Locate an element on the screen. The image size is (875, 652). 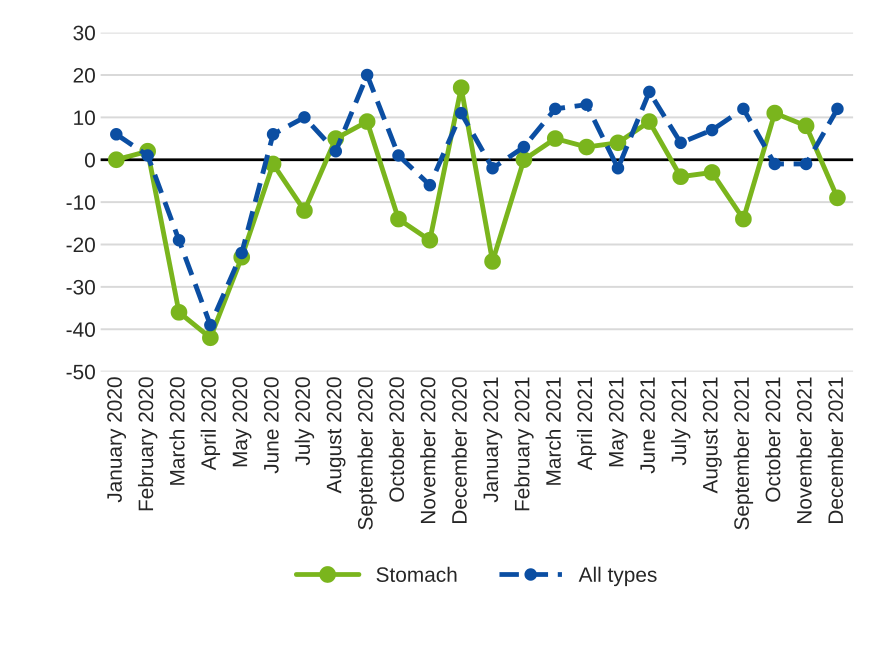
y-tick-label: -10 is located at coordinates (80, 202).